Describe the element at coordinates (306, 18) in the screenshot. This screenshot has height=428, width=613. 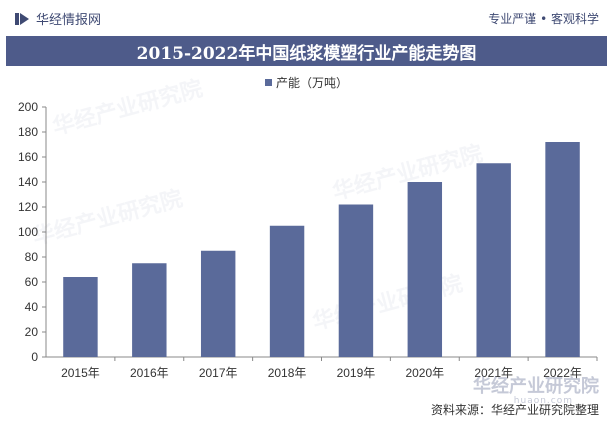
I see `top-bar: 华经情报网 专业严谨 • 客观科学` at that location.